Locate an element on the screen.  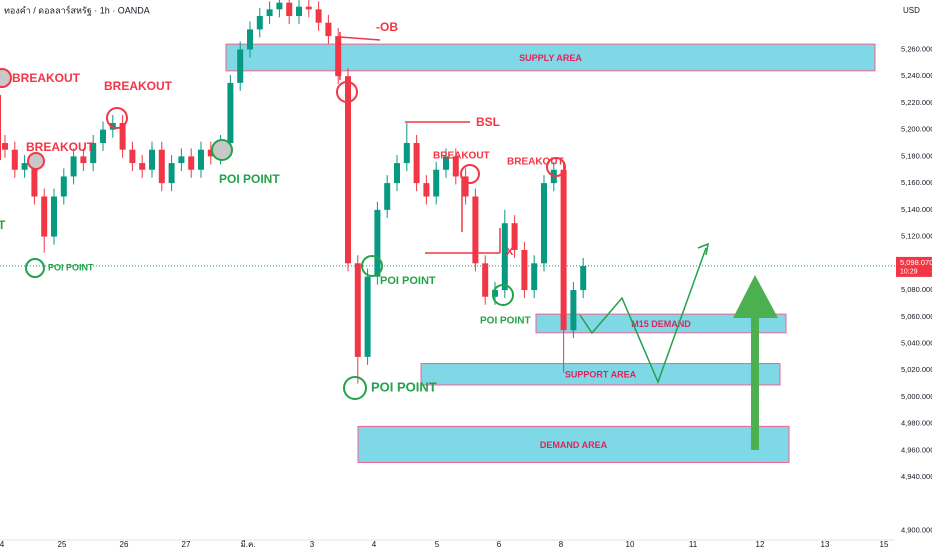
currency-label: USD is located at coordinates (911, 10).